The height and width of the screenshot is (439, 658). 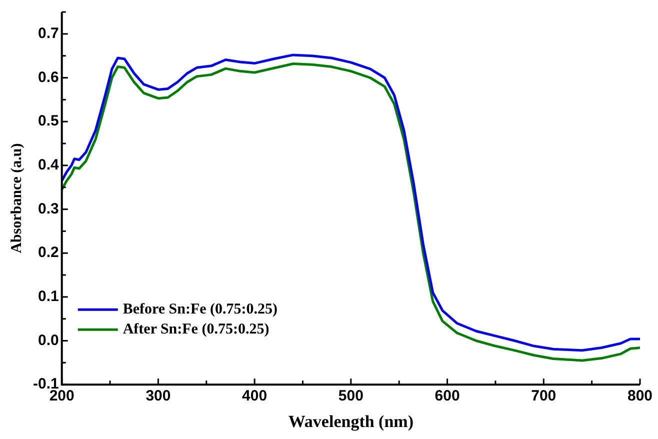 What do you see at coordinates (200, 309) in the screenshot?
I see `legend-label: Before Sn:Fe (0.75:0.25)` at bounding box center [200, 309].